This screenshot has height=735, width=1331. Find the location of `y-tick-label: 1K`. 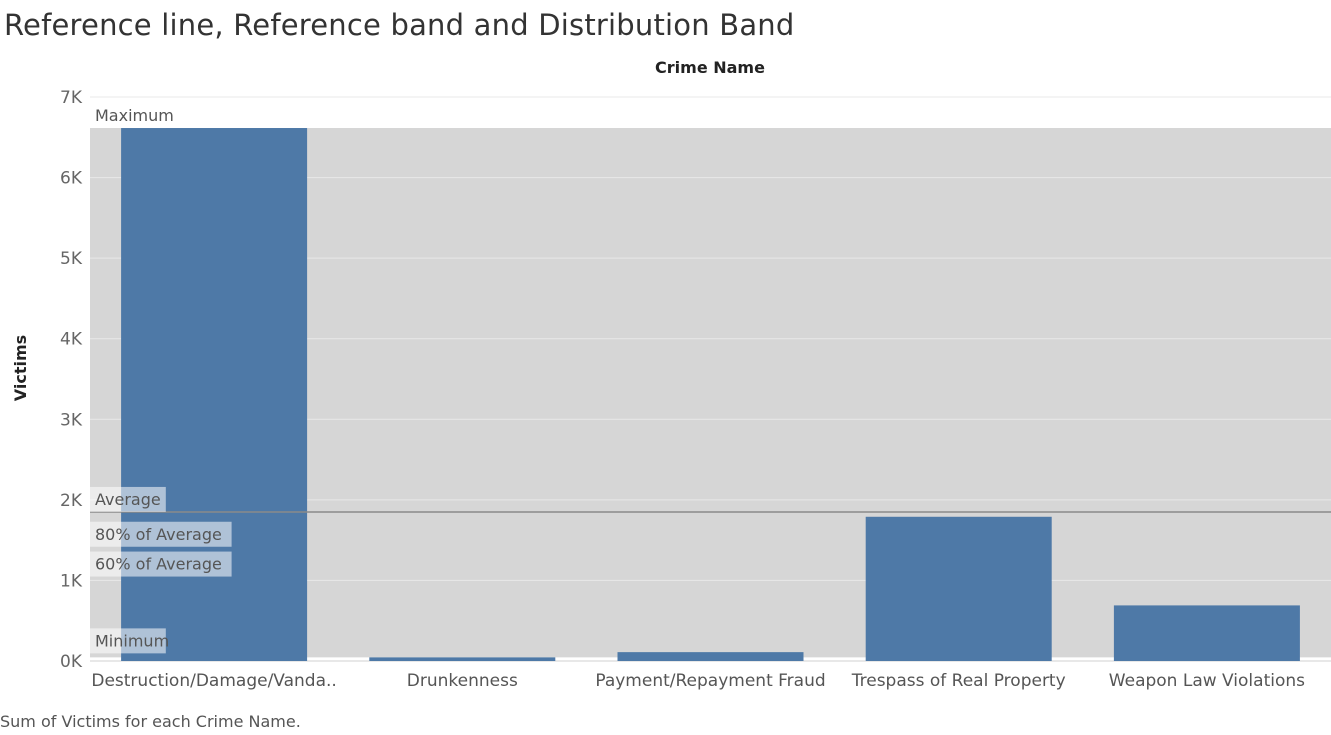

y-tick-label: 1K is located at coordinates (71, 581).